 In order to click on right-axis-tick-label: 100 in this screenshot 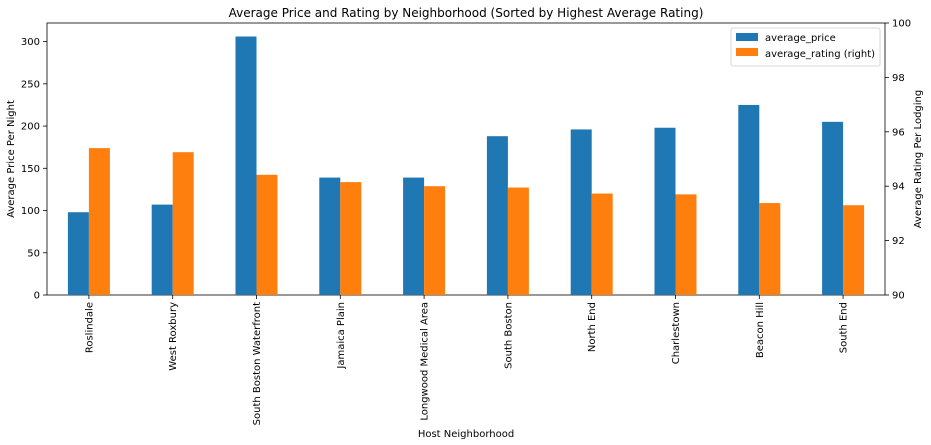, I will do `click(901, 24)`.